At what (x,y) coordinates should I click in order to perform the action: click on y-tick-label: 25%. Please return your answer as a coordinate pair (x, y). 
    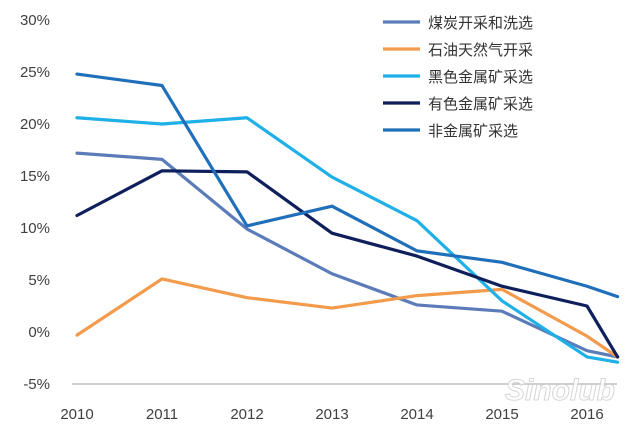
    Looking at the image, I should click on (35, 72).